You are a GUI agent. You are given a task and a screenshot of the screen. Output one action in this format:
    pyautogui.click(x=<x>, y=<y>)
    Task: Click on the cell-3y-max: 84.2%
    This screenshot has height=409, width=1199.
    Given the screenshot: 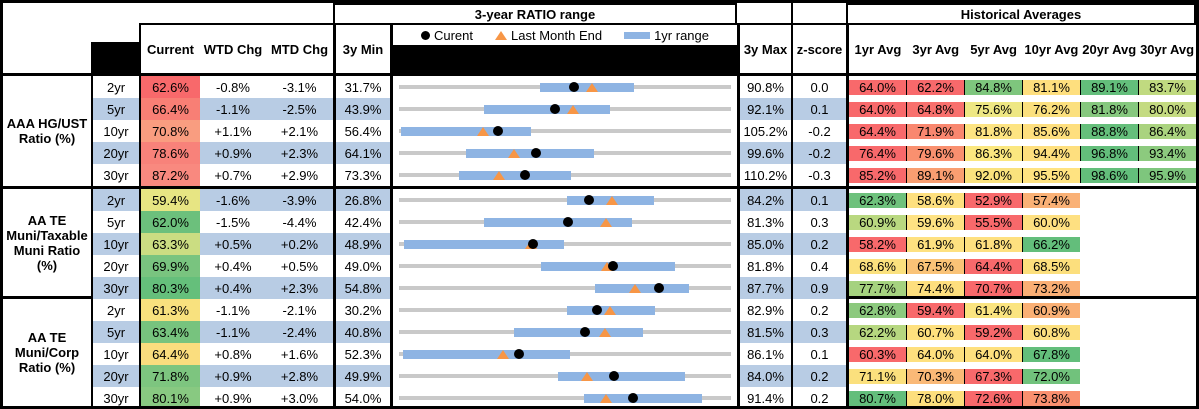 What is the action you would take?
    pyautogui.click(x=764, y=200)
    